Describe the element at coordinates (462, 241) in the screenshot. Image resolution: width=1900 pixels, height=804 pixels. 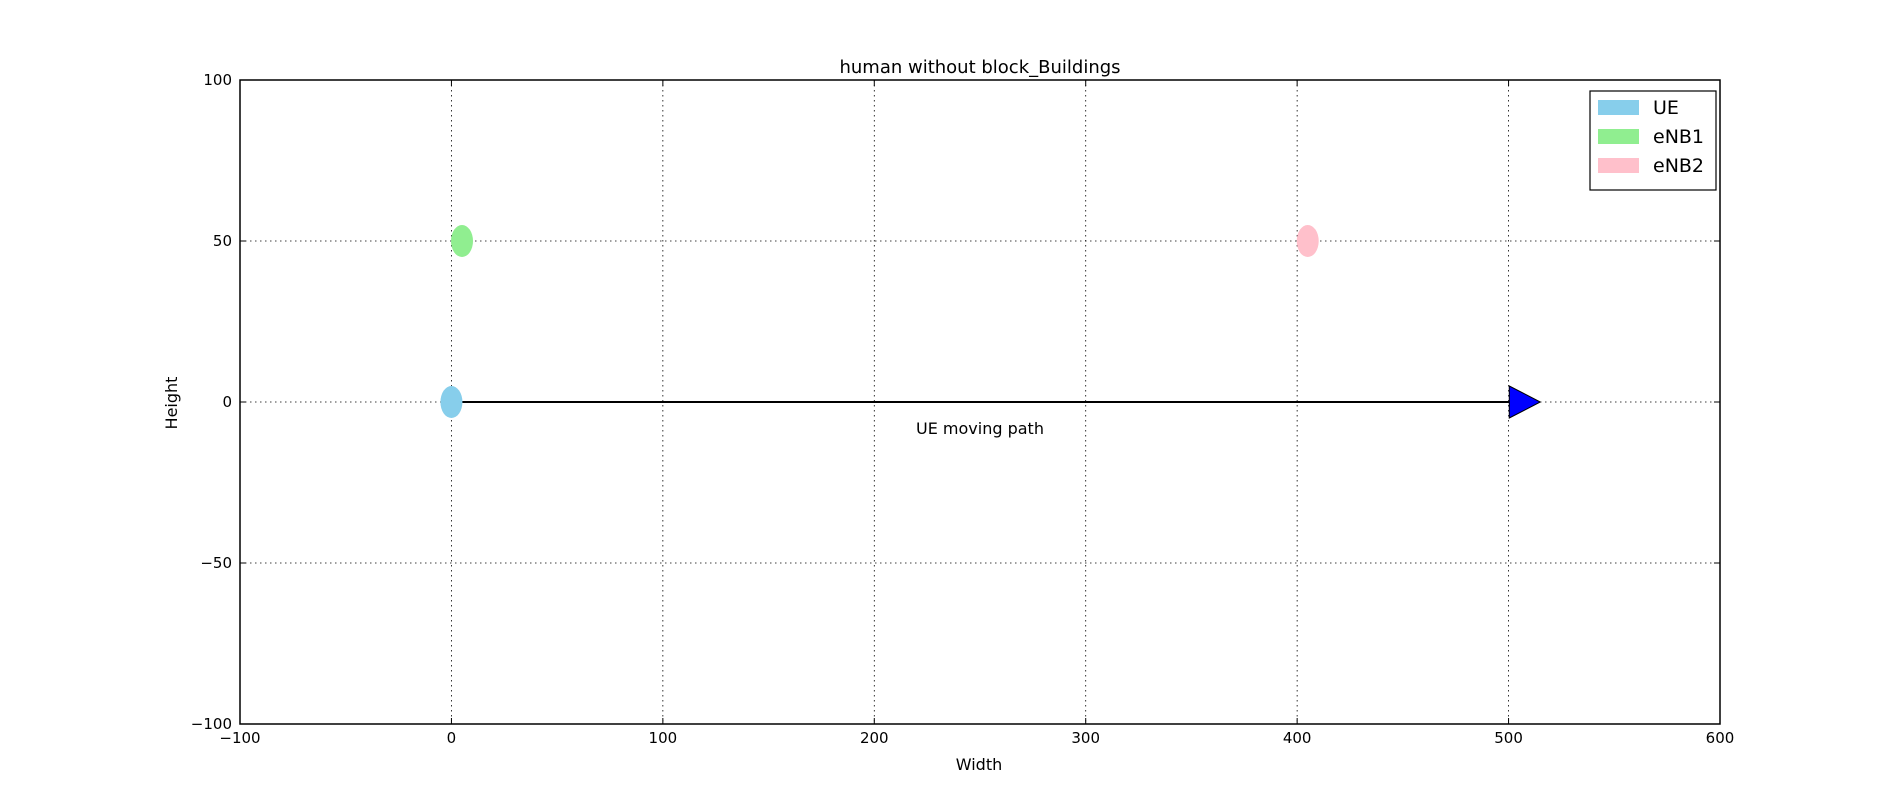
I see `point-enb1` at that location.